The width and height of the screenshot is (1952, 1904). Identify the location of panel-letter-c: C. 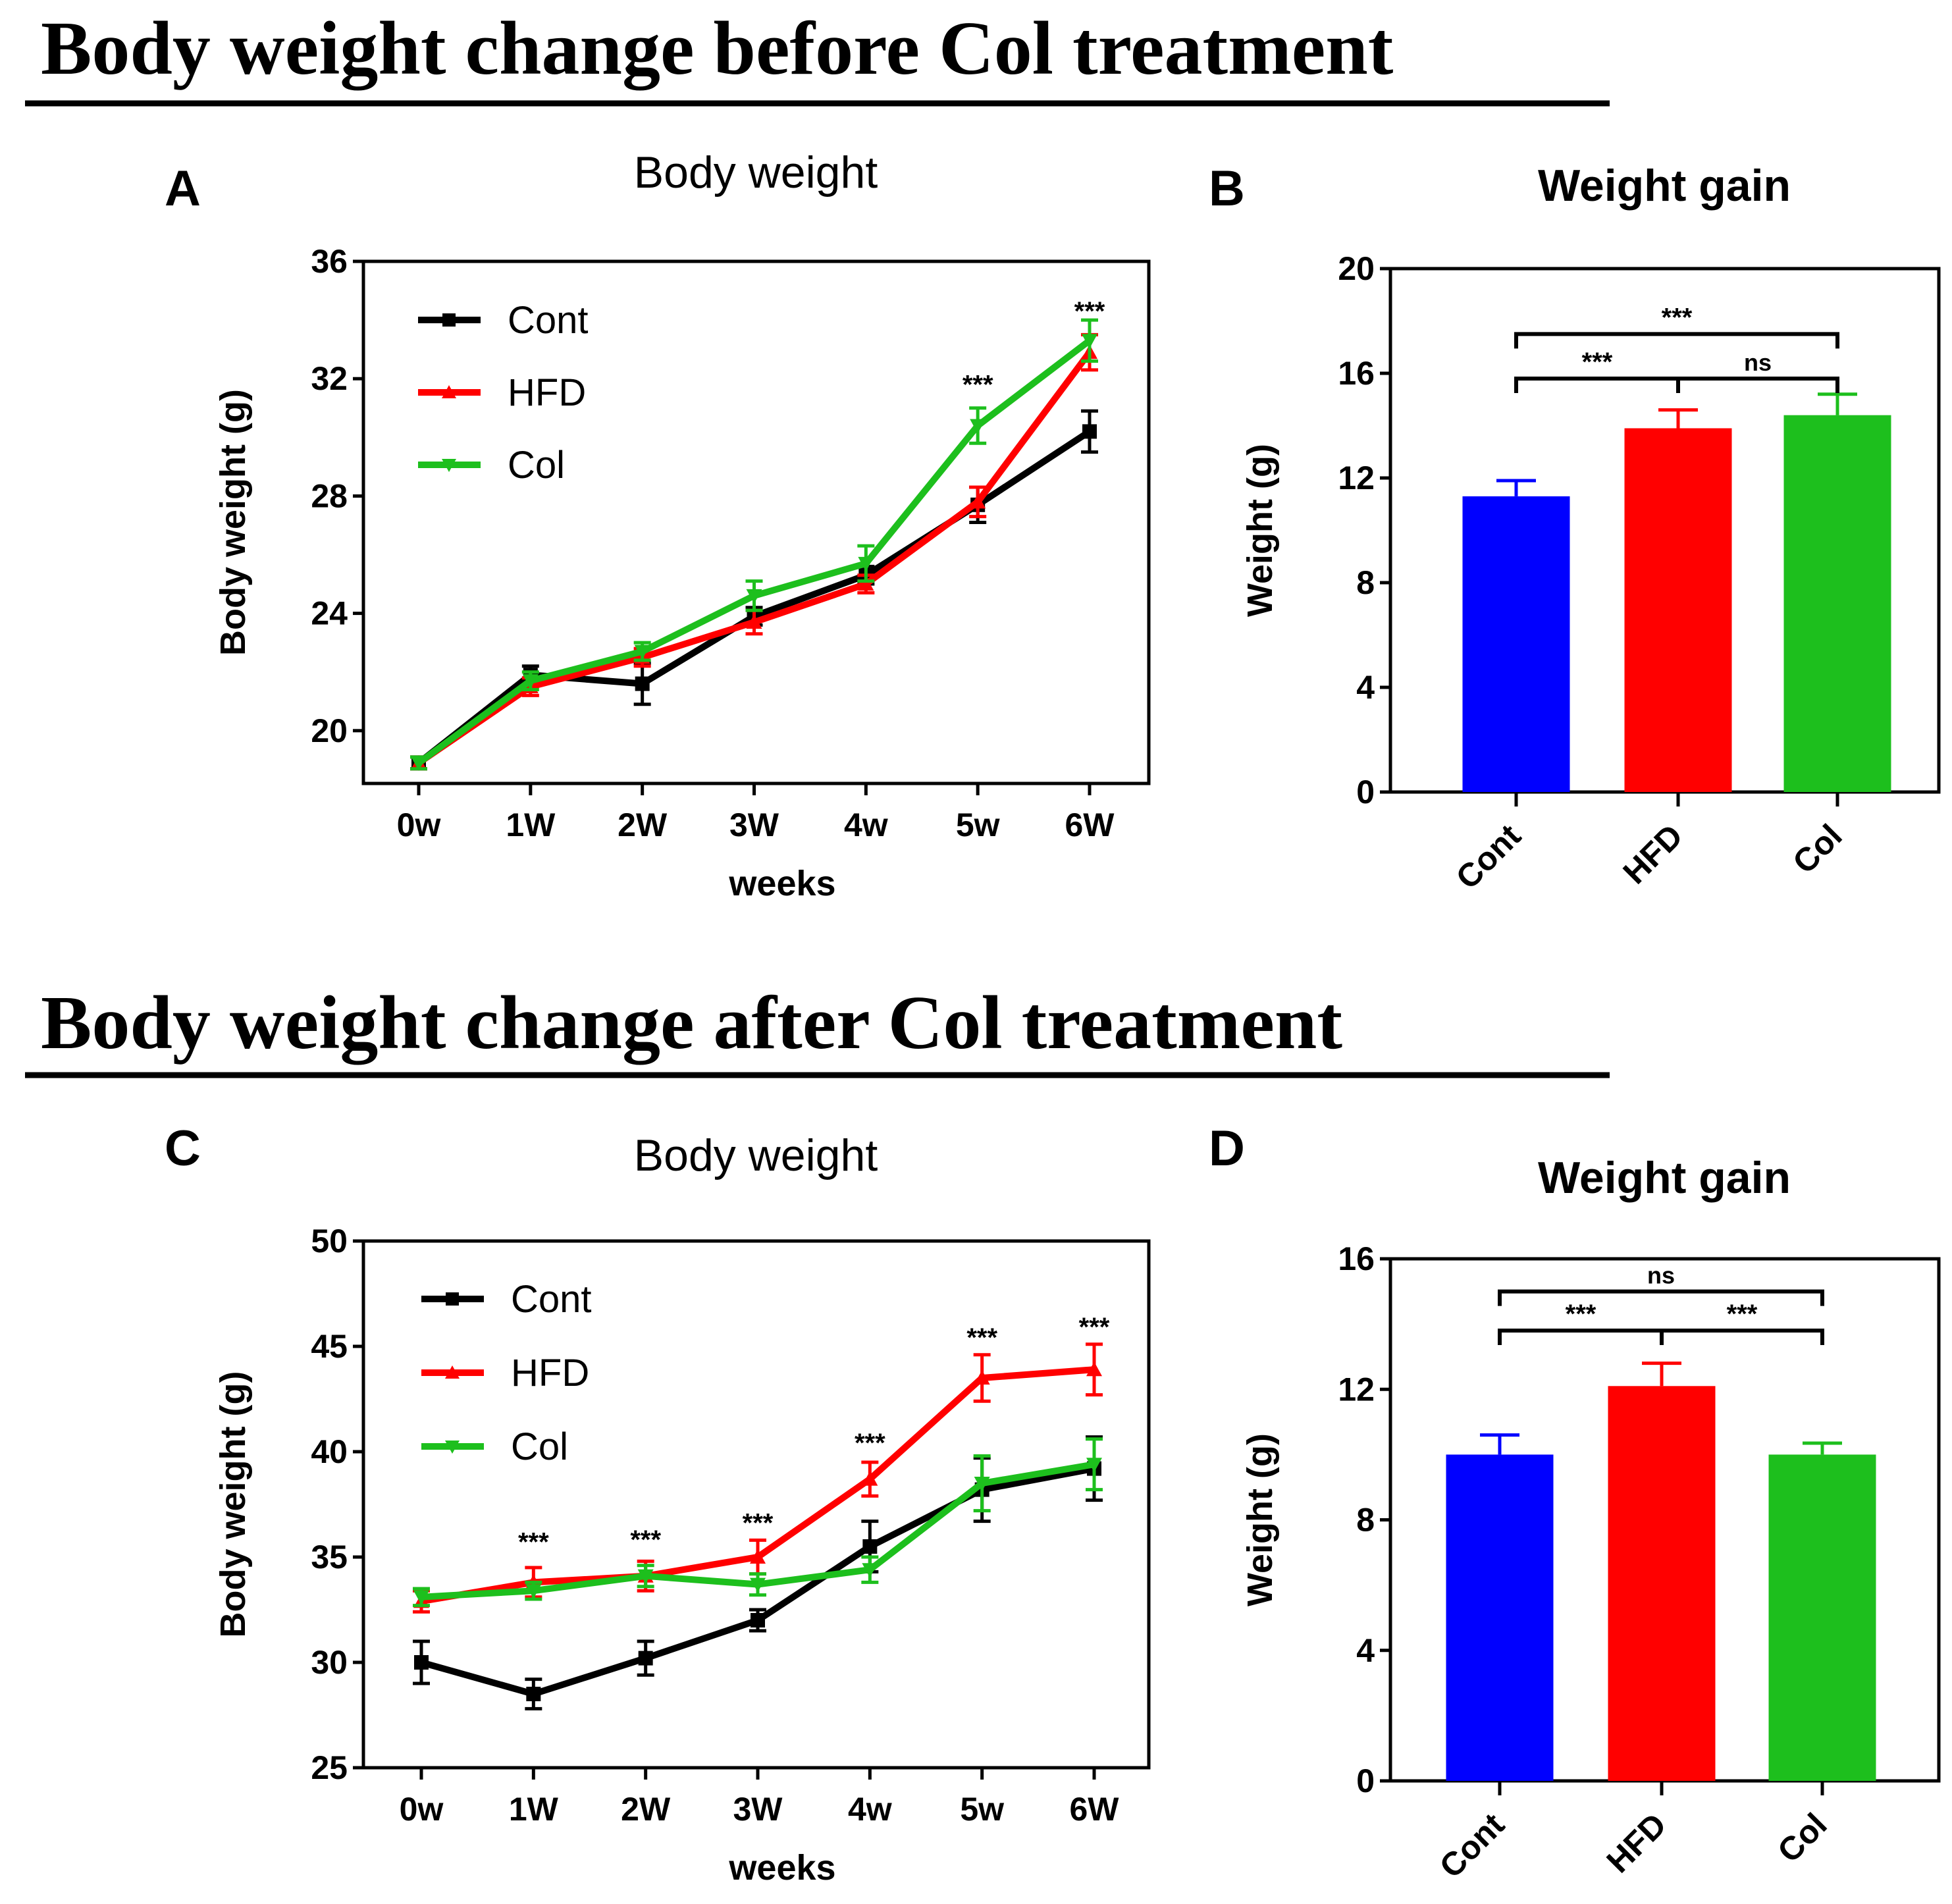
(183, 1149).